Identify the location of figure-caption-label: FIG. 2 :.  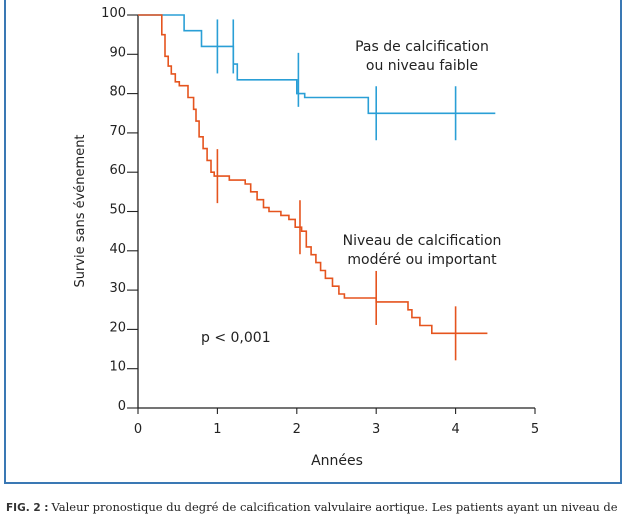
(27, 508).